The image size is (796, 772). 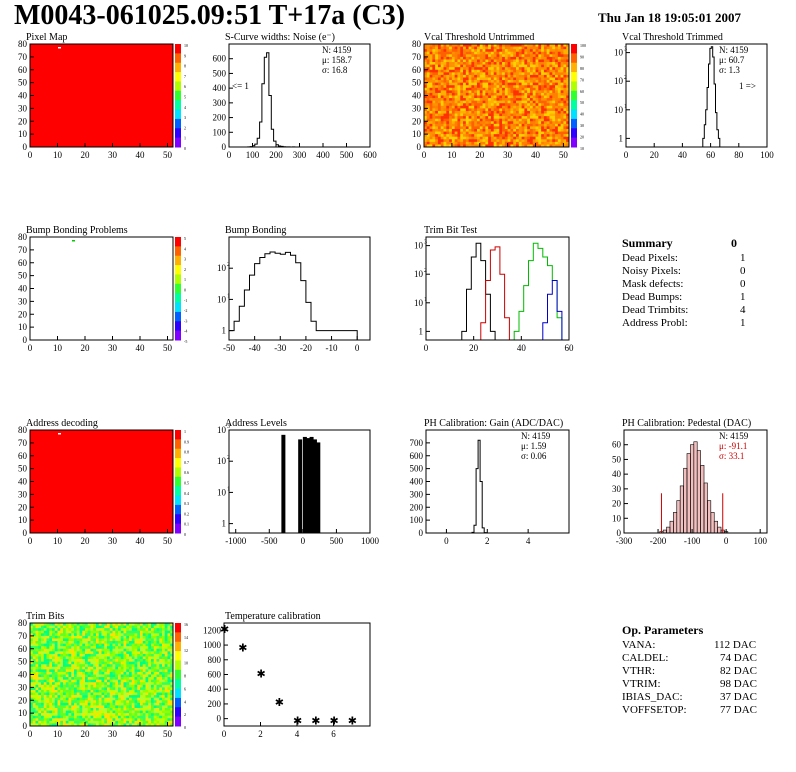 I want to click on x-tick-label: -200, so click(x=658, y=541).